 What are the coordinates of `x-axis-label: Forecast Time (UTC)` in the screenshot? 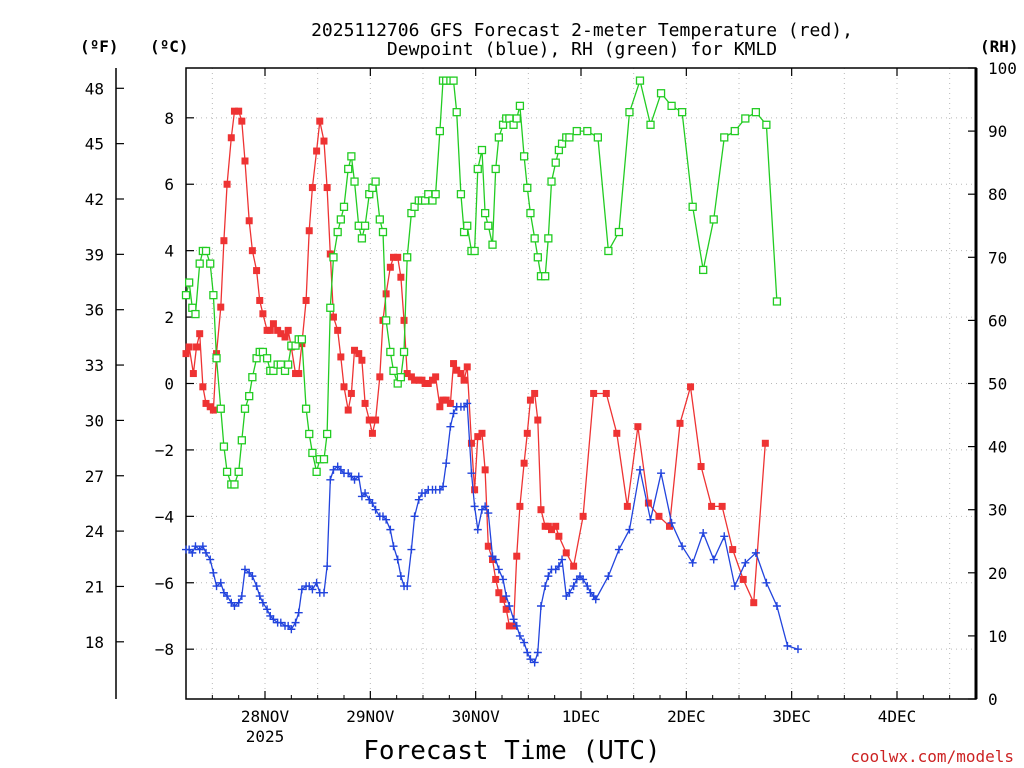 It's located at (511, 751).